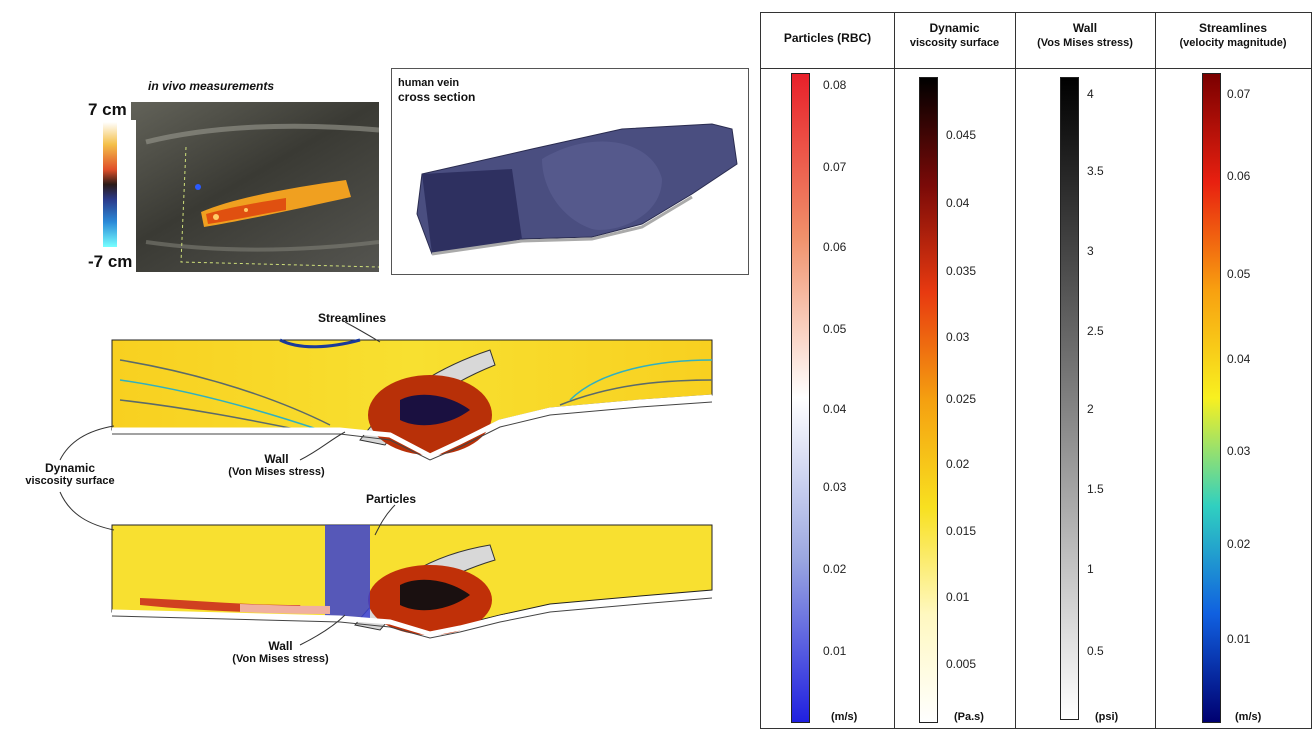 The width and height of the screenshot is (1314, 731). Describe the element at coordinates (1090, 94) in the screenshot. I see `colorbar-tick-label: 4` at that location.